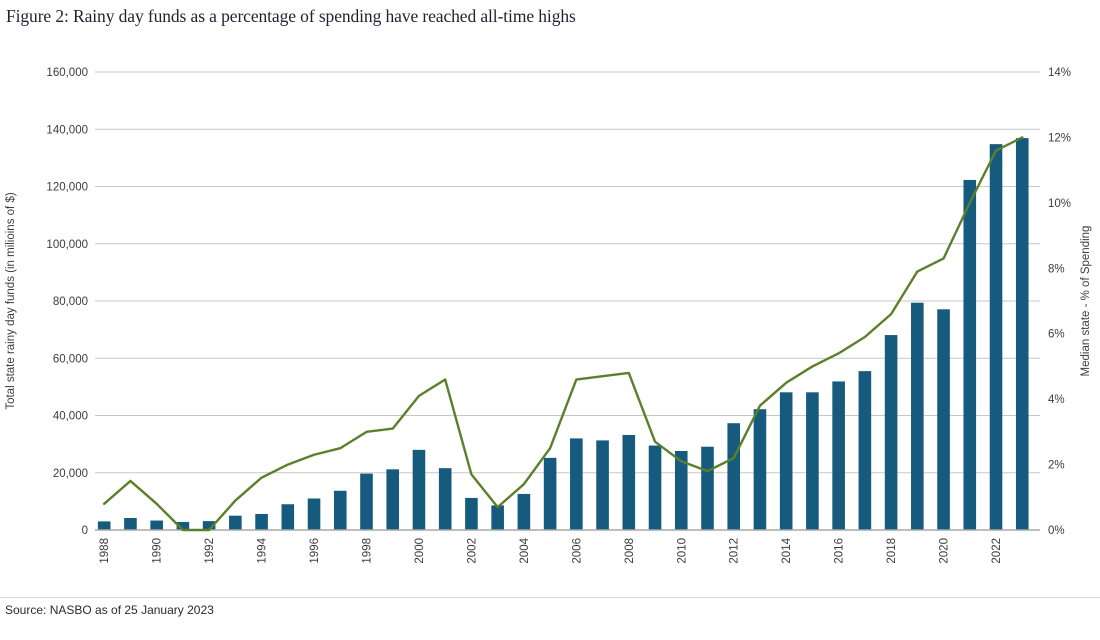 The image size is (1100, 640). I want to click on footer-divider, so click(550, 597).